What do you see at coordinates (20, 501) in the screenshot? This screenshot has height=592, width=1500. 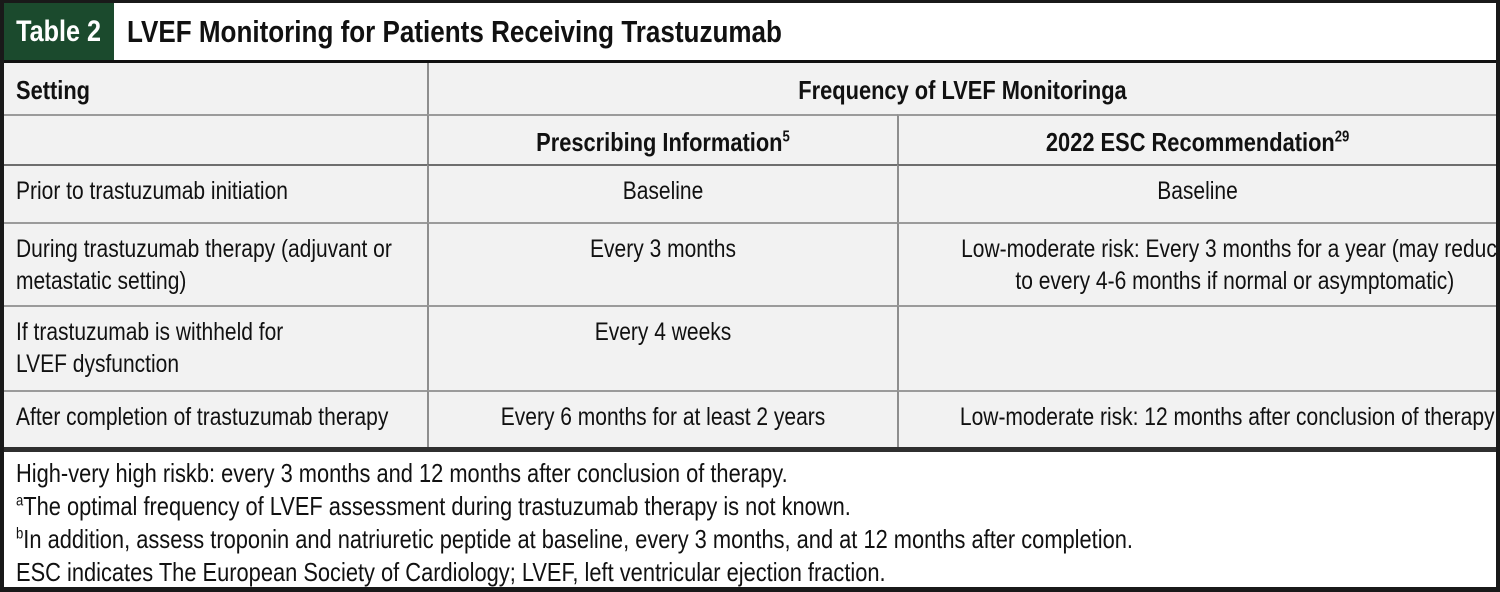 I see `footnote-marker: a` at bounding box center [20, 501].